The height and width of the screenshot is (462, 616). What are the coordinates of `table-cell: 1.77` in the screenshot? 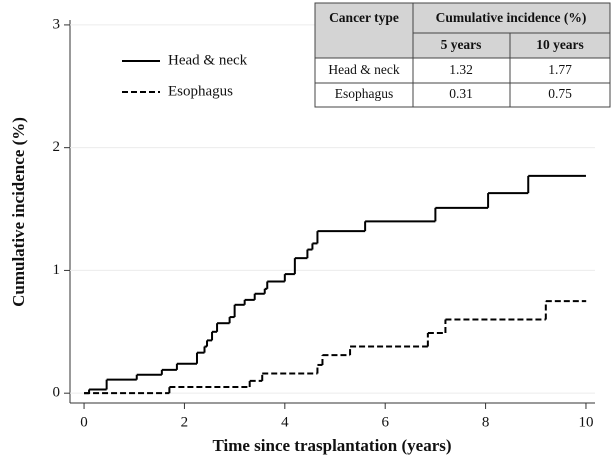 It's located at (560, 69).